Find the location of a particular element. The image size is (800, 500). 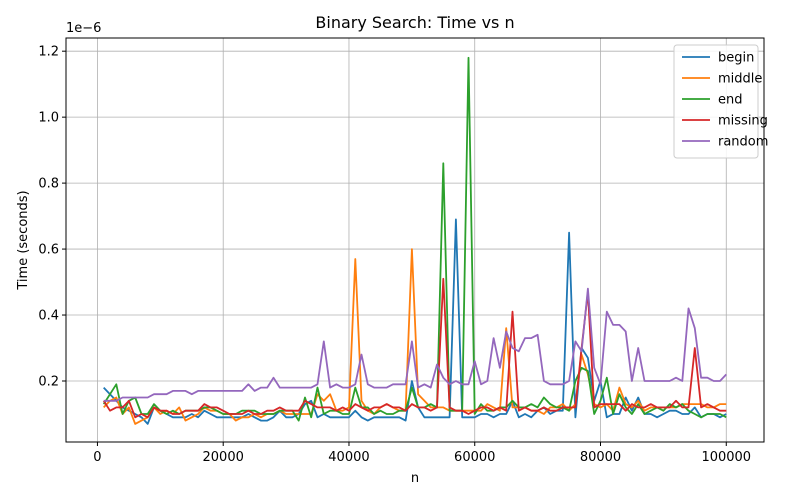

y-axis: 0.2 0.4 0.6 0.8 1.0 1.2 is located at coordinates (52, 217).